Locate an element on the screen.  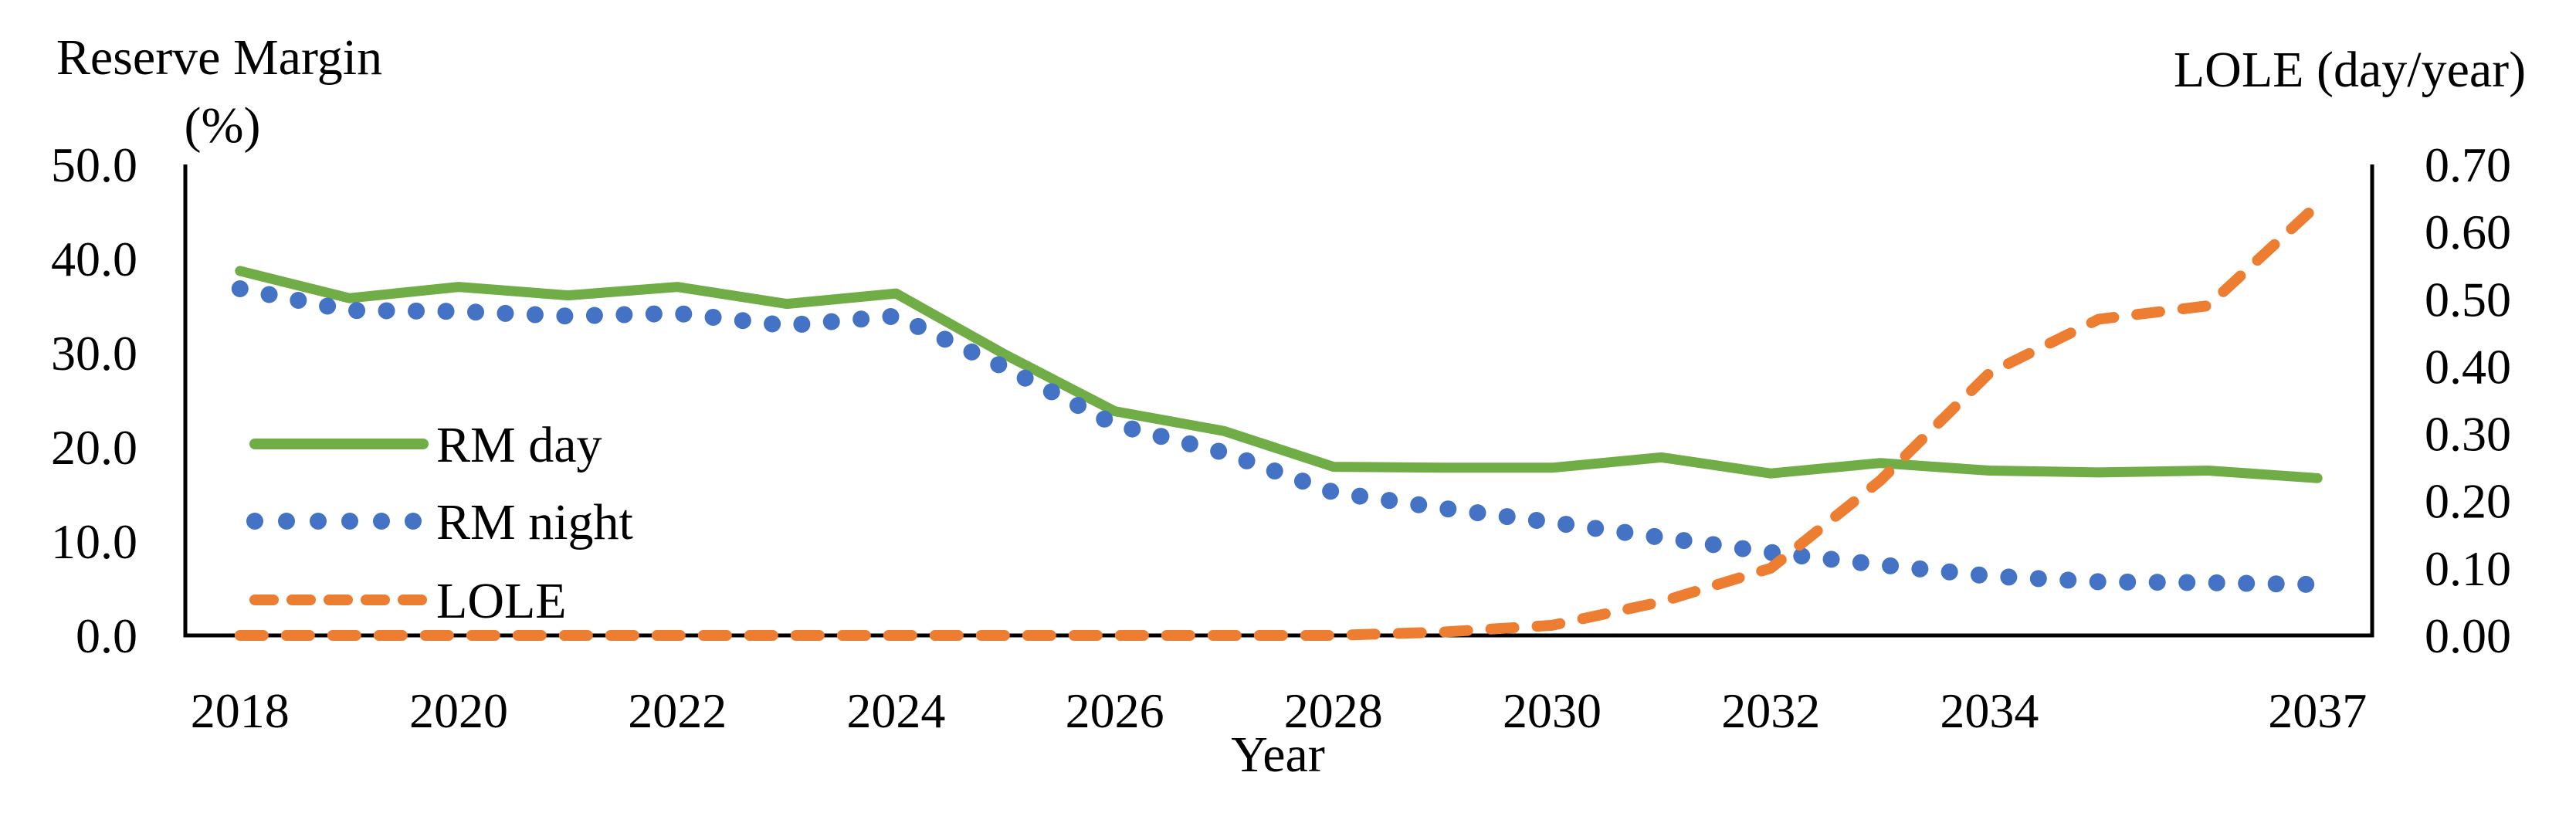
right-axis-tick-label: 0.70 is located at coordinates (2468, 164).